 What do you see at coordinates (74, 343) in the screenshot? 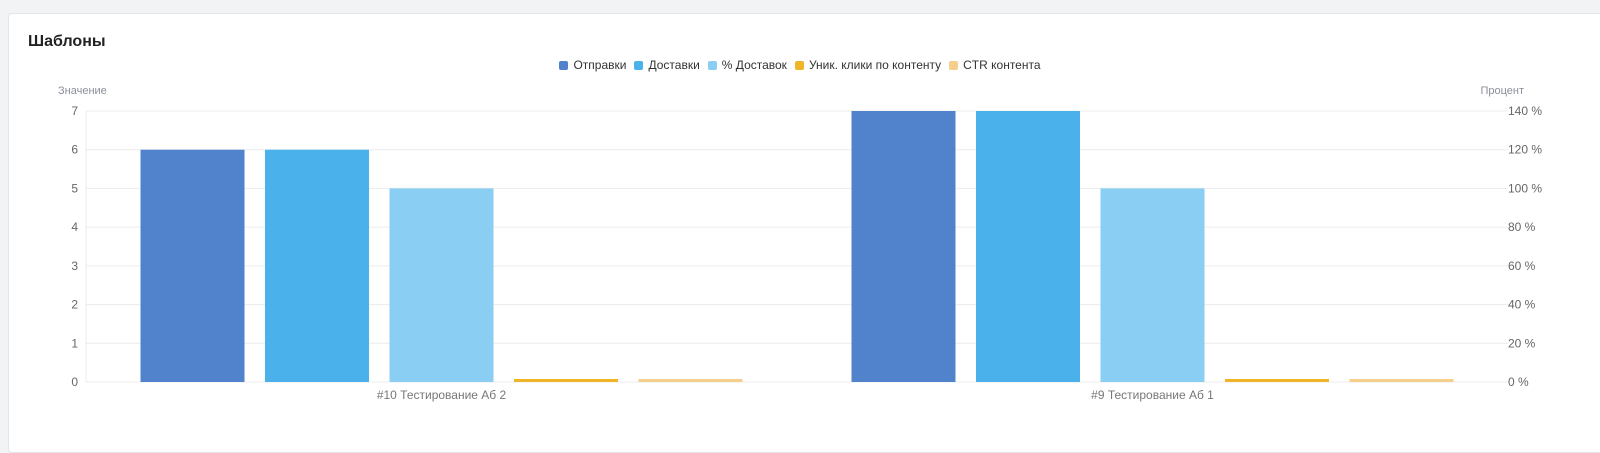
I see `y-tick-label: 1` at bounding box center [74, 343].